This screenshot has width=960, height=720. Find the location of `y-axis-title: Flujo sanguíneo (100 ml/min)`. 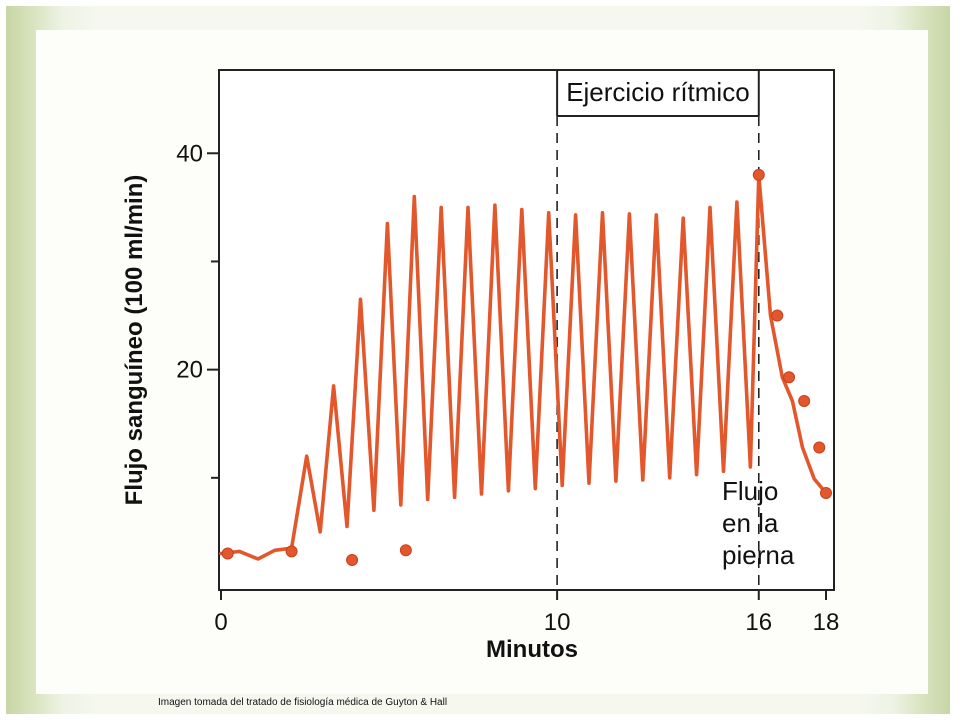

y-axis-title: Flujo sanguíneo (100 ml/min) is located at coordinates (134, 340).